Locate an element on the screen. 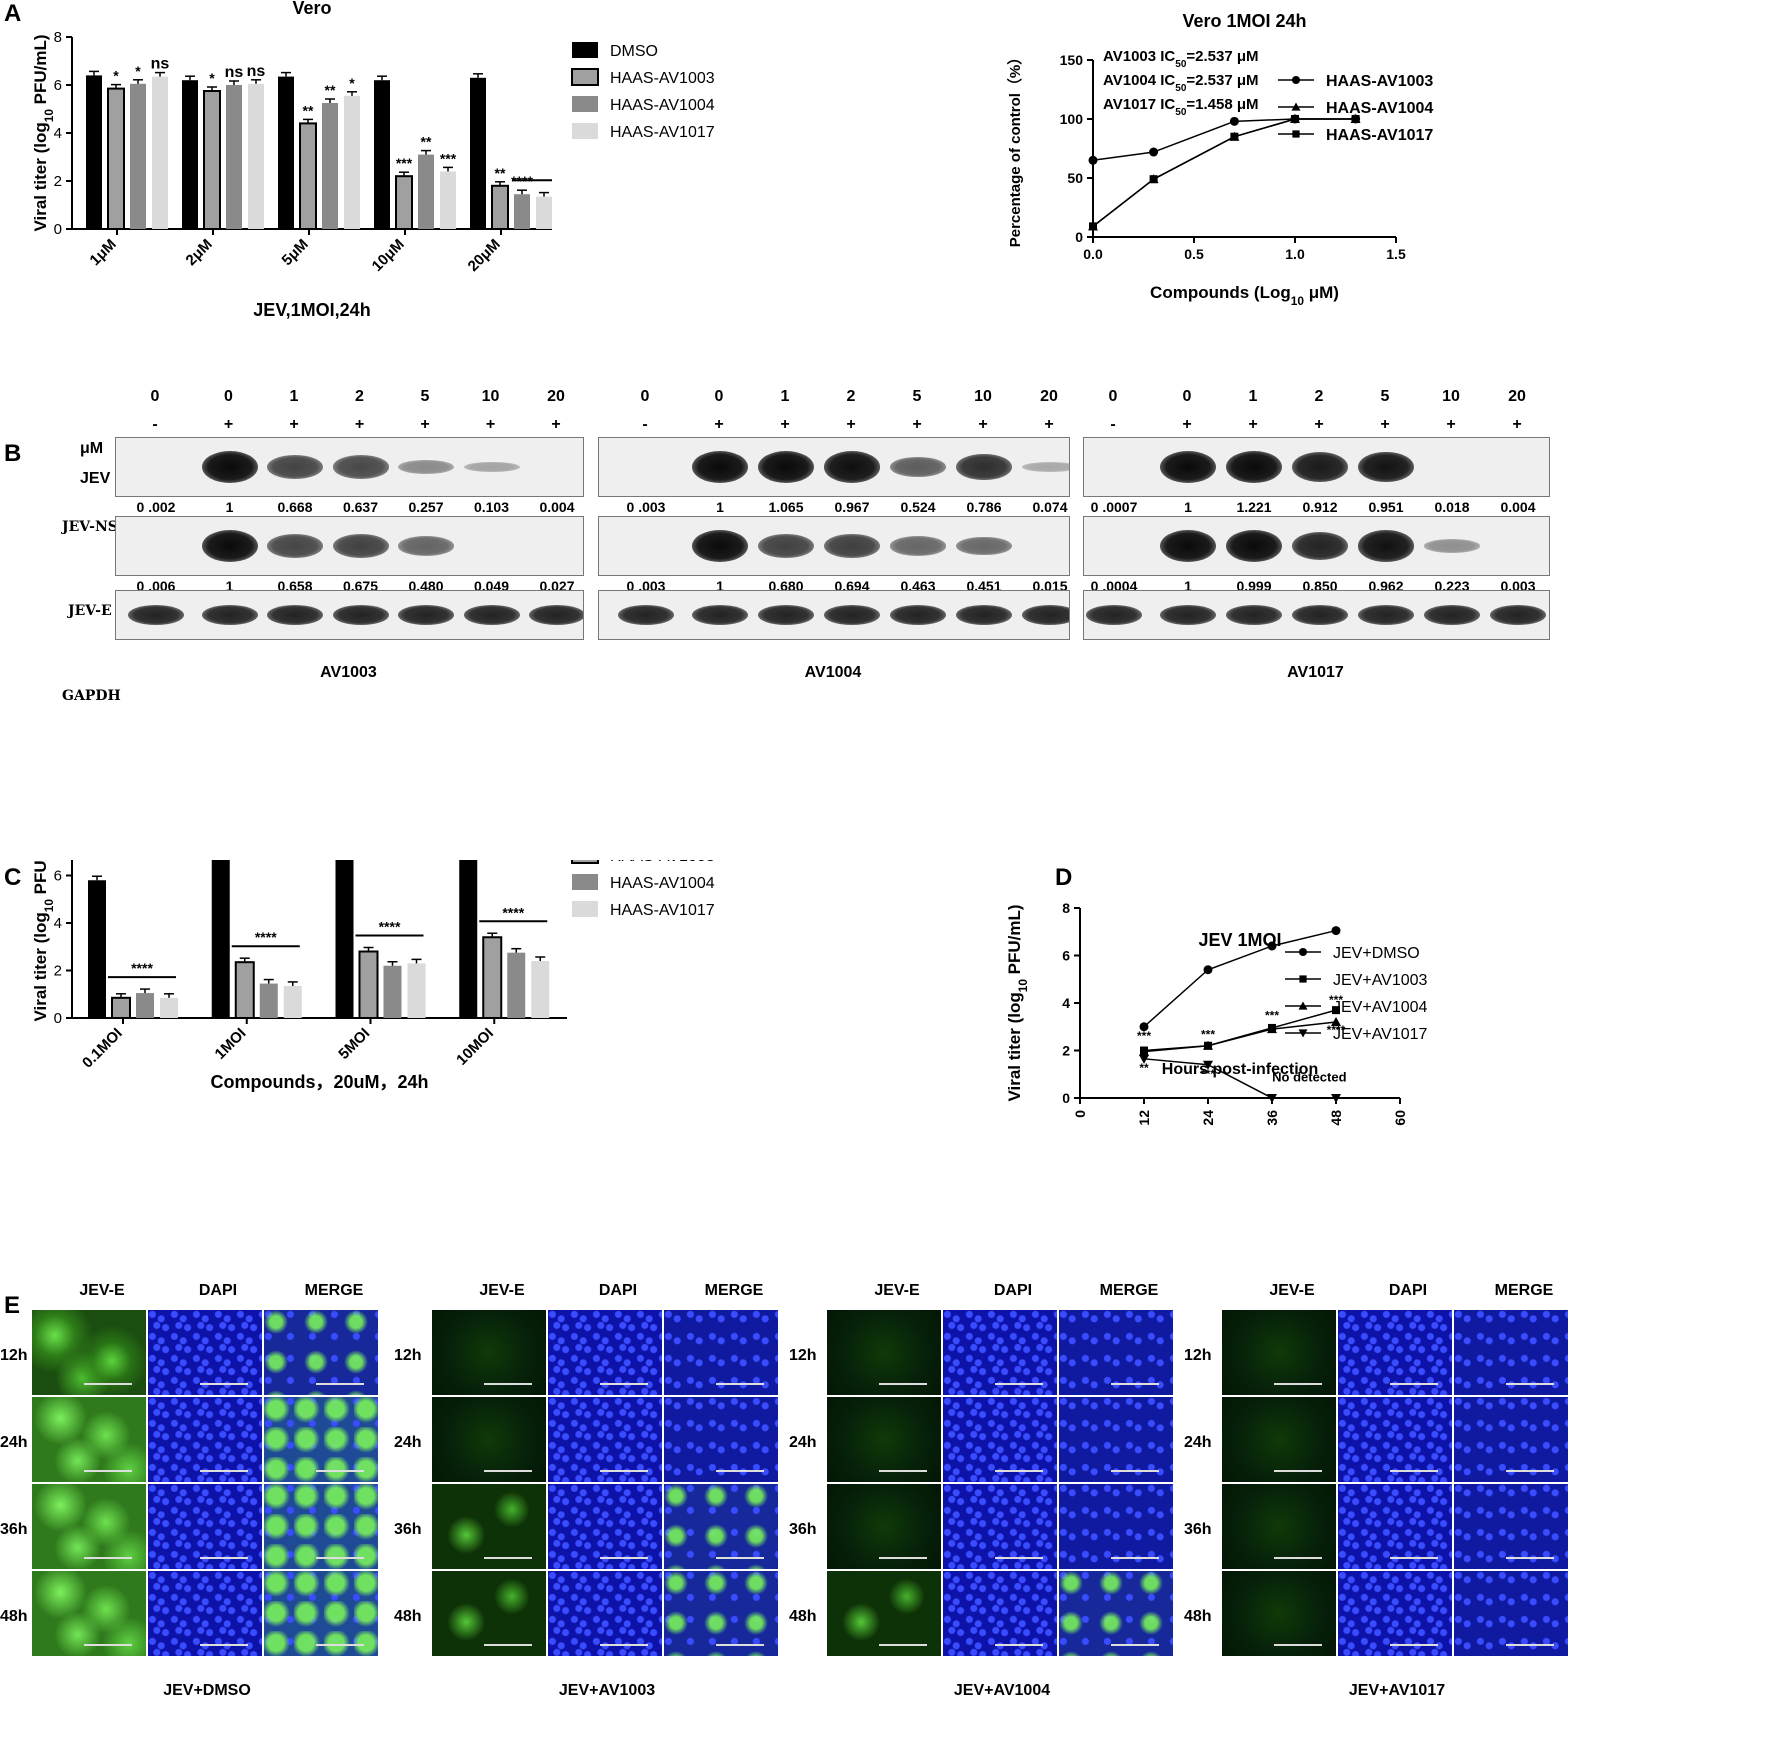  x-tick-label: 1μM is located at coordinates (103, 252).